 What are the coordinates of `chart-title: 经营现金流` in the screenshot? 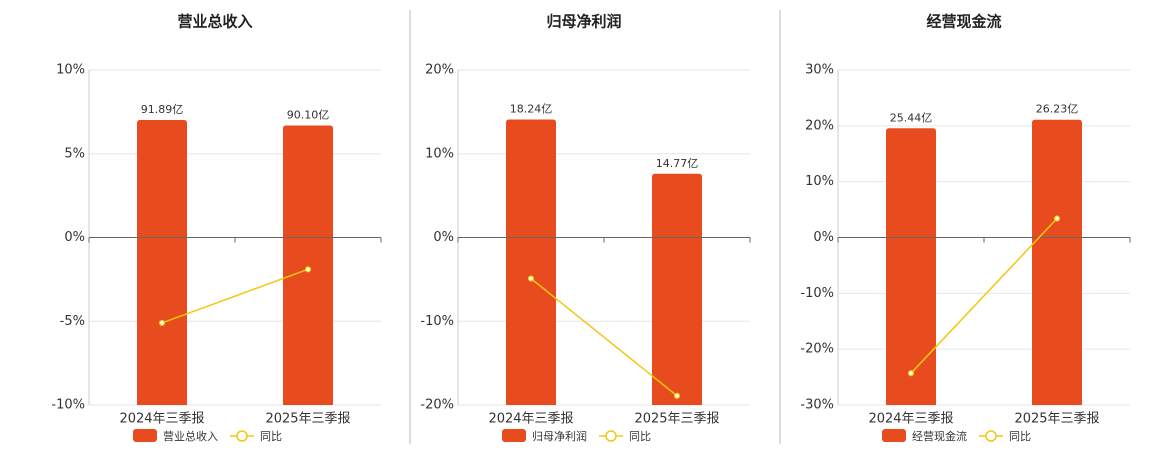 It's located at (963, 22).